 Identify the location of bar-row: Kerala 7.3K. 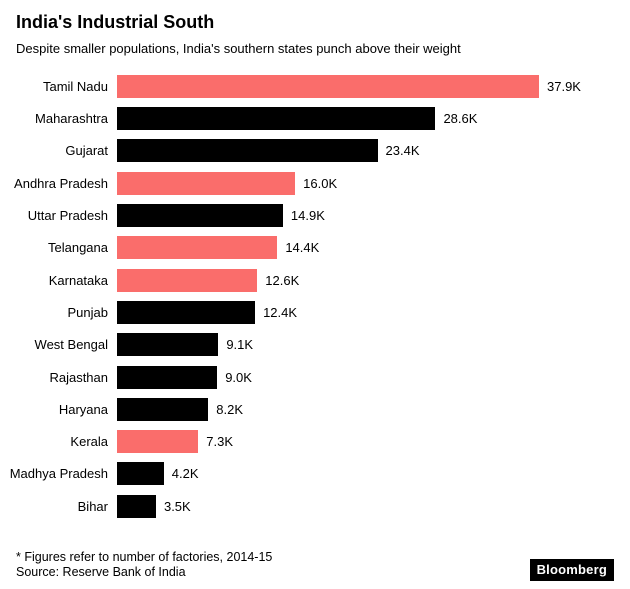
(315, 441).